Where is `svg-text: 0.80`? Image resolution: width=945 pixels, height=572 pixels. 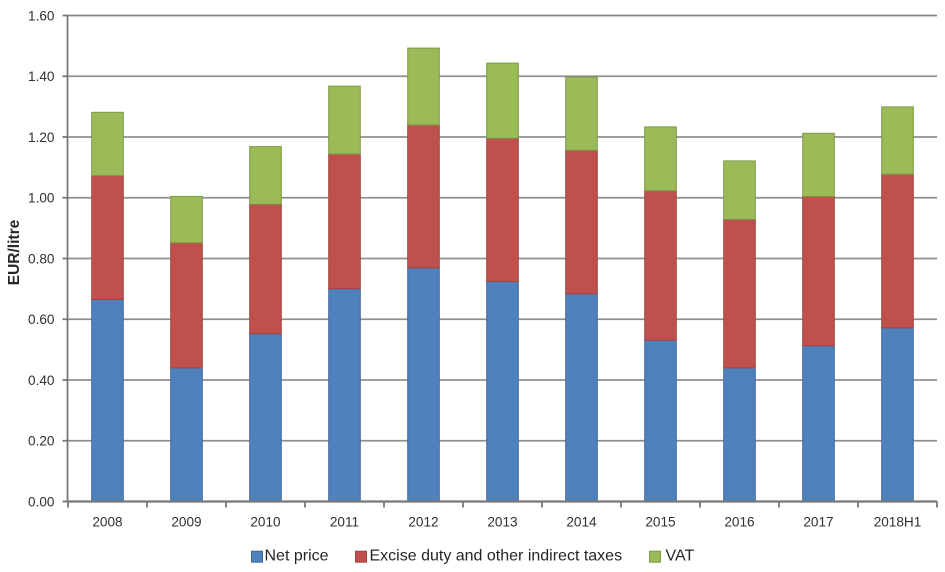
svg-text: 0.80 is located at coordinates (41, 258).